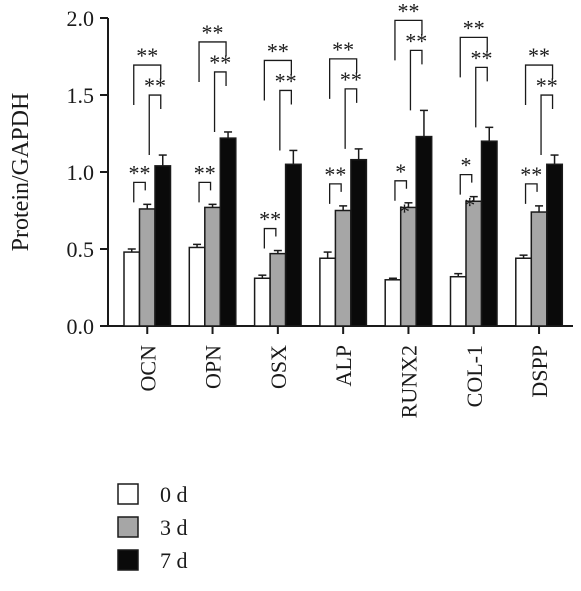 This screenshot has width=581, height=591. Describe the element at coordinates (81, 249) in the screenshot. I see `y-tick-label: 0.5` at that location.